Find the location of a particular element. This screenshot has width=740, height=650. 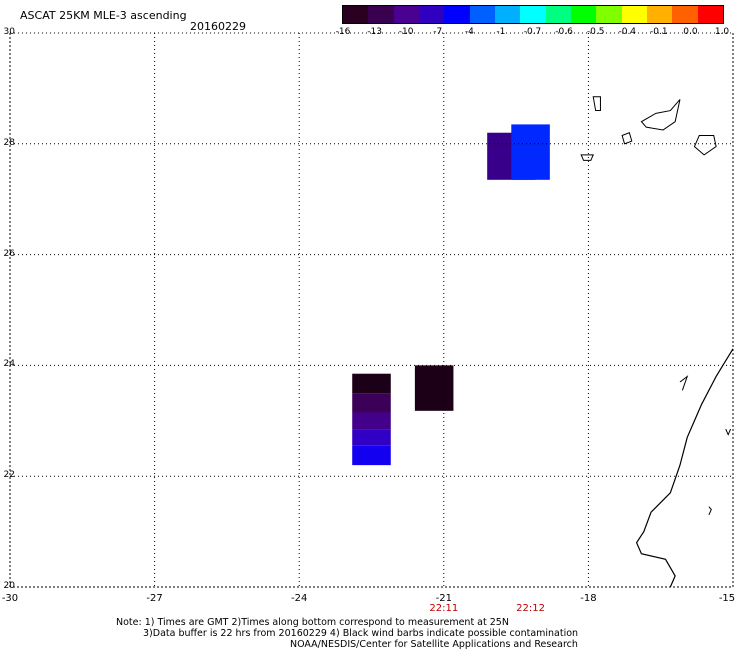

latitude-label: 24 is located at coordinates (9, 364).